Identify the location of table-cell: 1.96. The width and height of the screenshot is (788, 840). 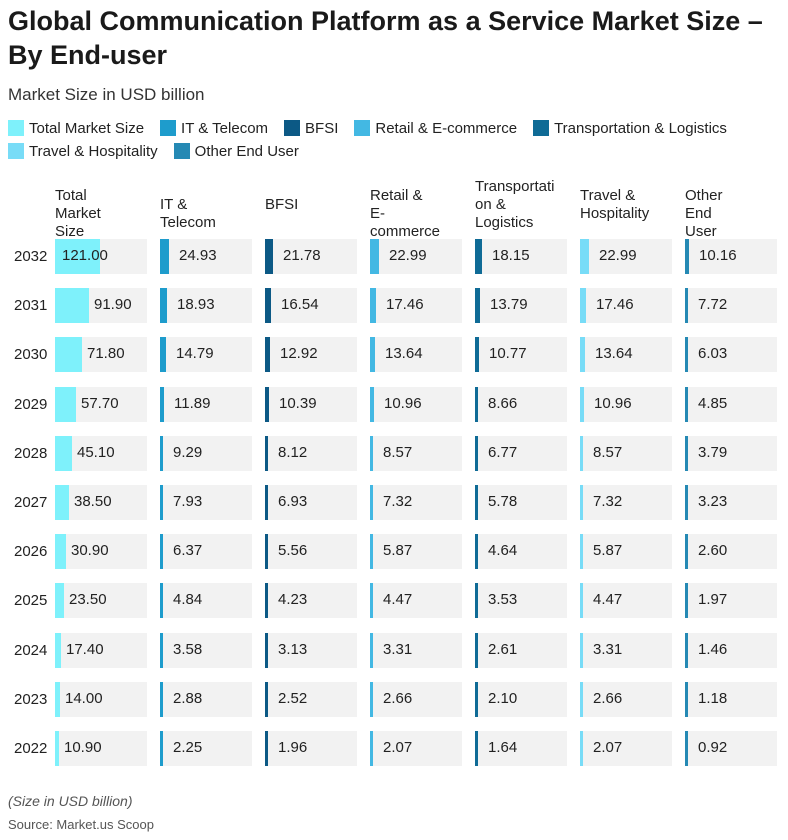
(311, 748).